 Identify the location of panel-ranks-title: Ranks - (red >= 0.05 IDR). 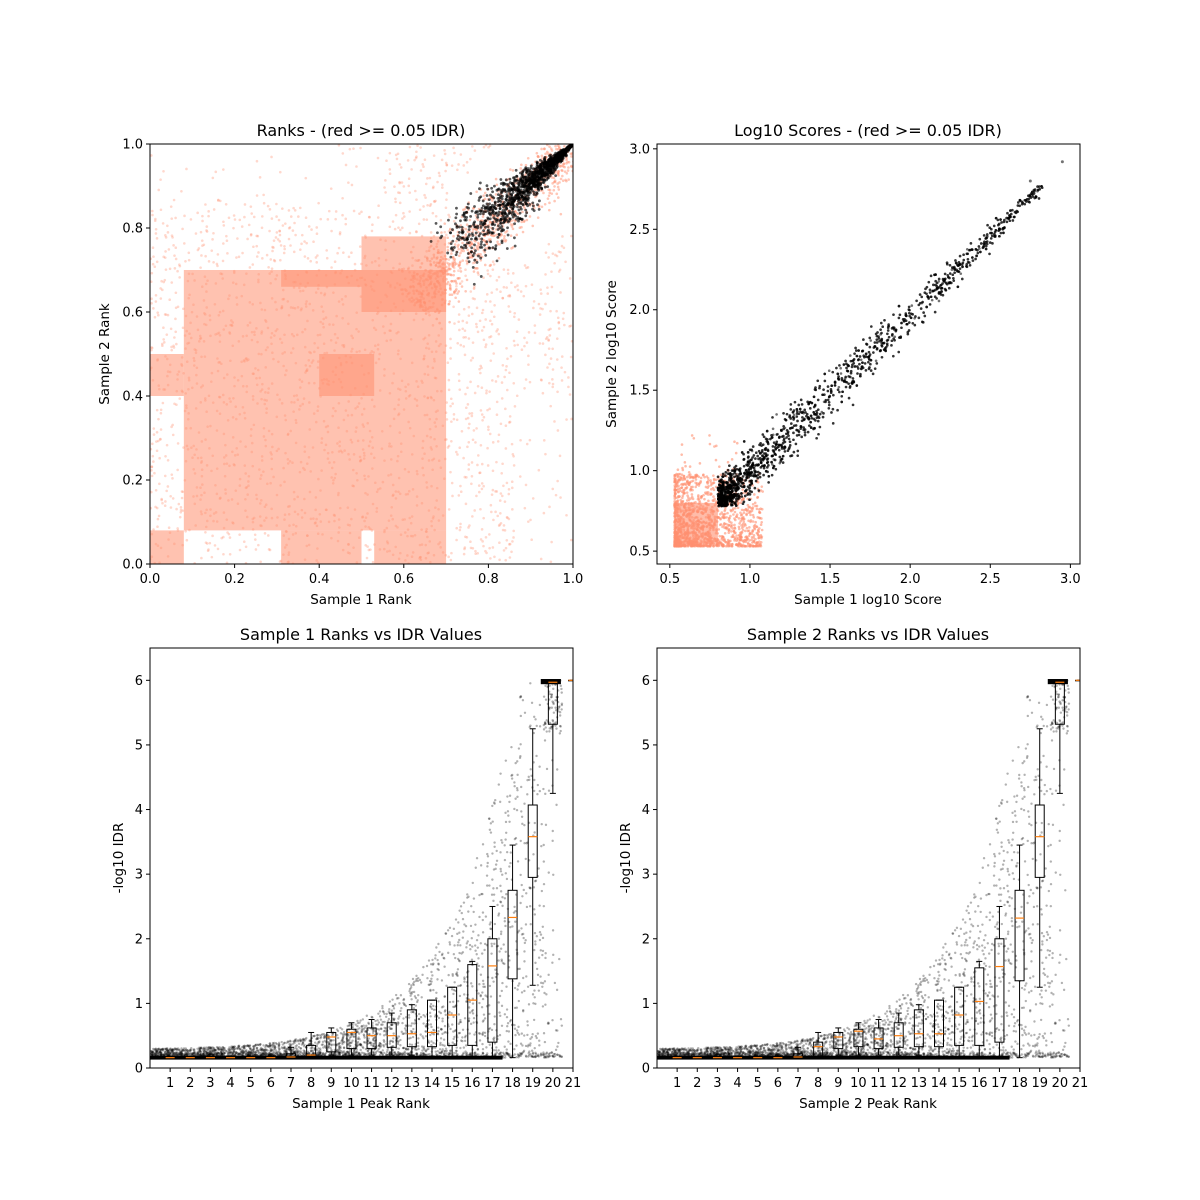
(361, 130).